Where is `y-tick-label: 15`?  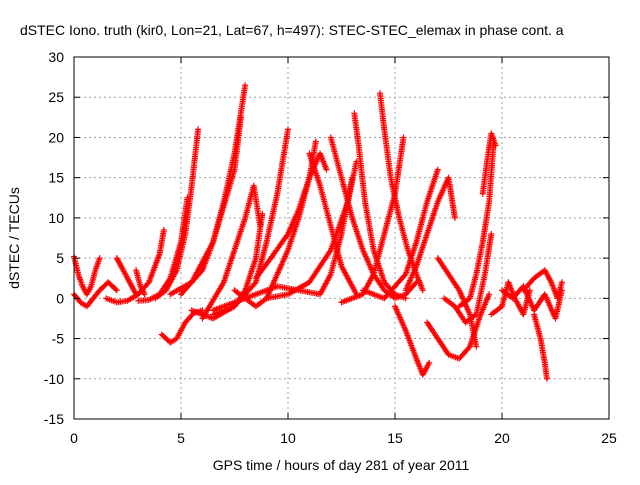 y-tick-label: 15 is located at coordinates (56, 178).